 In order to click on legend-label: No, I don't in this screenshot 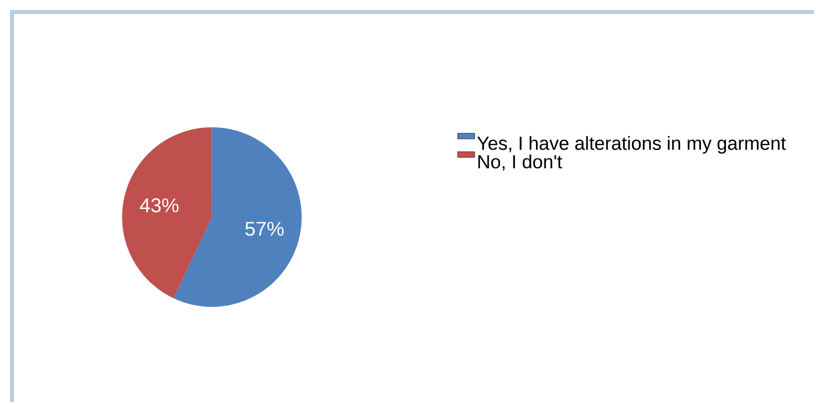, I will do `click(520, 162)`.